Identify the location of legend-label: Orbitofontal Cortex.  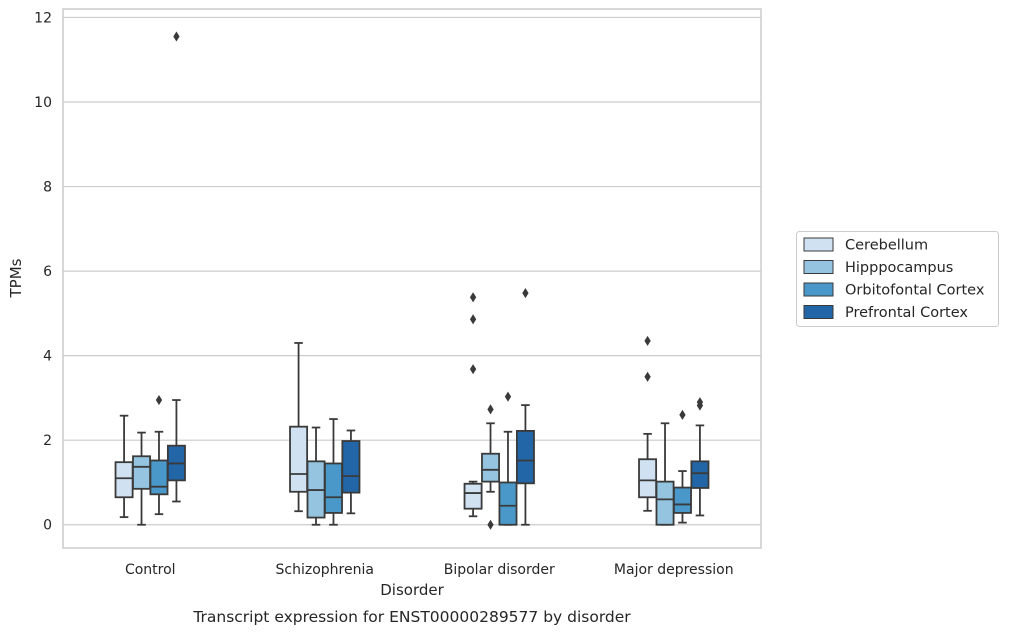
(915, 291).